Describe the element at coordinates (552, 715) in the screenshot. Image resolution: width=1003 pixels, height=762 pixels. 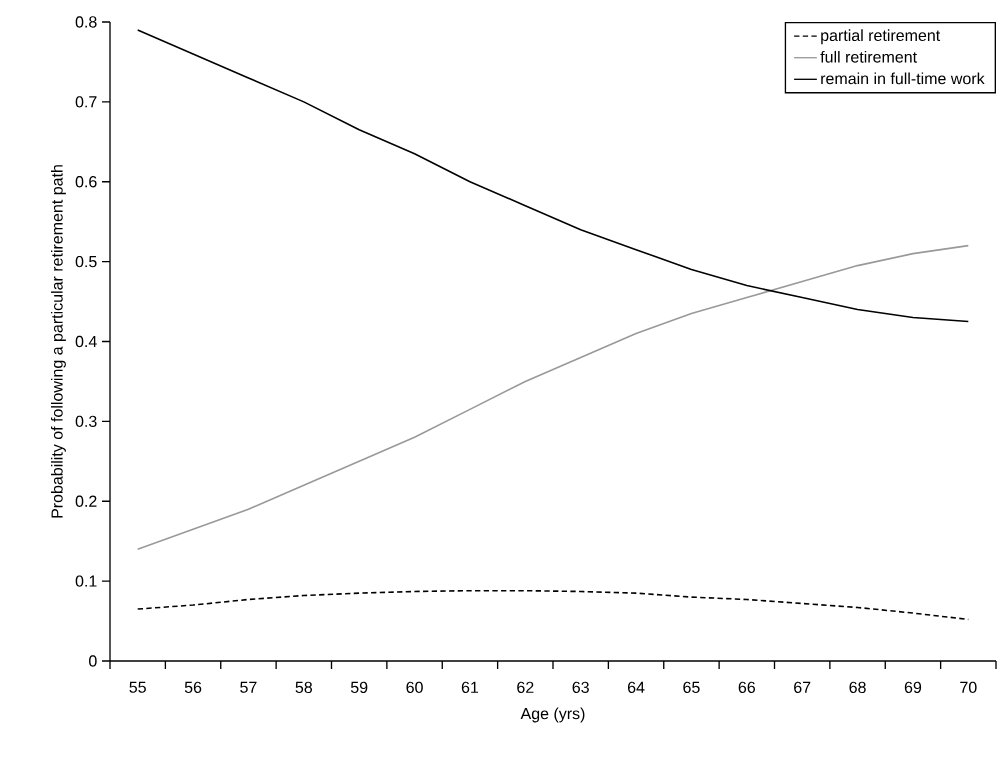
I see `x-axis-title: Age (yrs)` at that location.